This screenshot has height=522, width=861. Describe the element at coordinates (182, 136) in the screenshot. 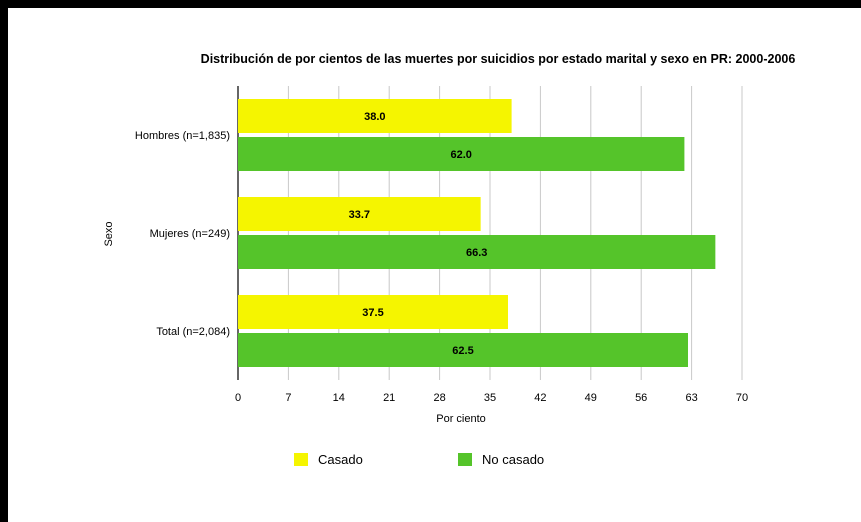

I see `y-category-label: Hombres (n=1,835)` at that location.